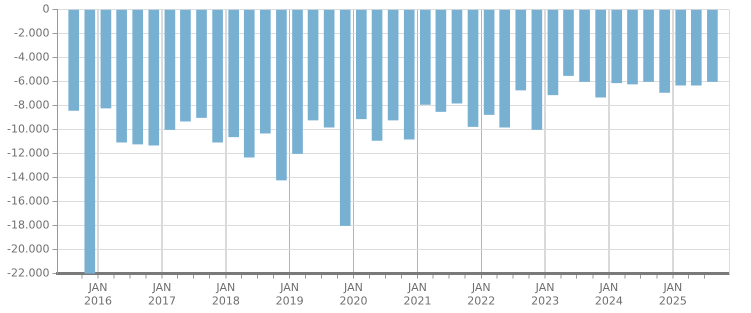 The image size is (751, 313). What do you see at coordinates (28, 129) in the screenshot?
I see `y-tick-label: -10.000` at bounding box center [28, 129].